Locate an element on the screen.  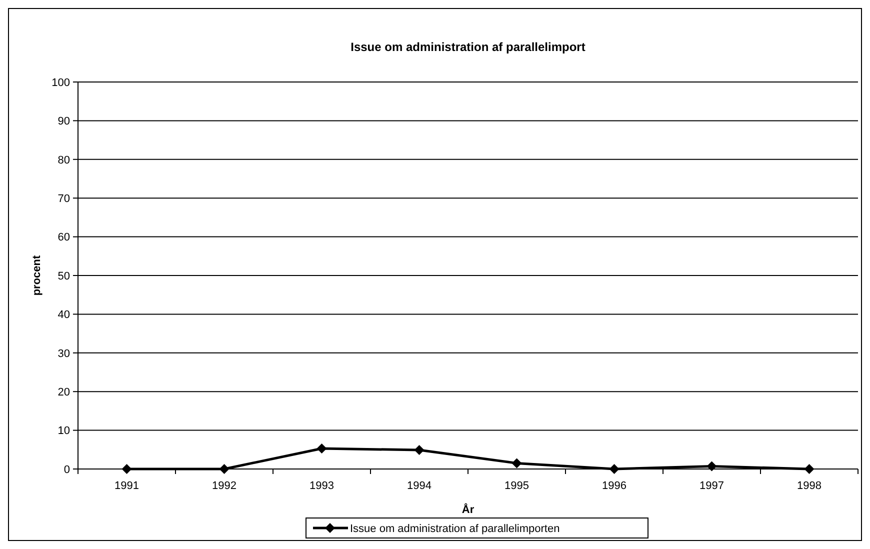
x-tick-label: 1994 is located at coordinates (419, 486).